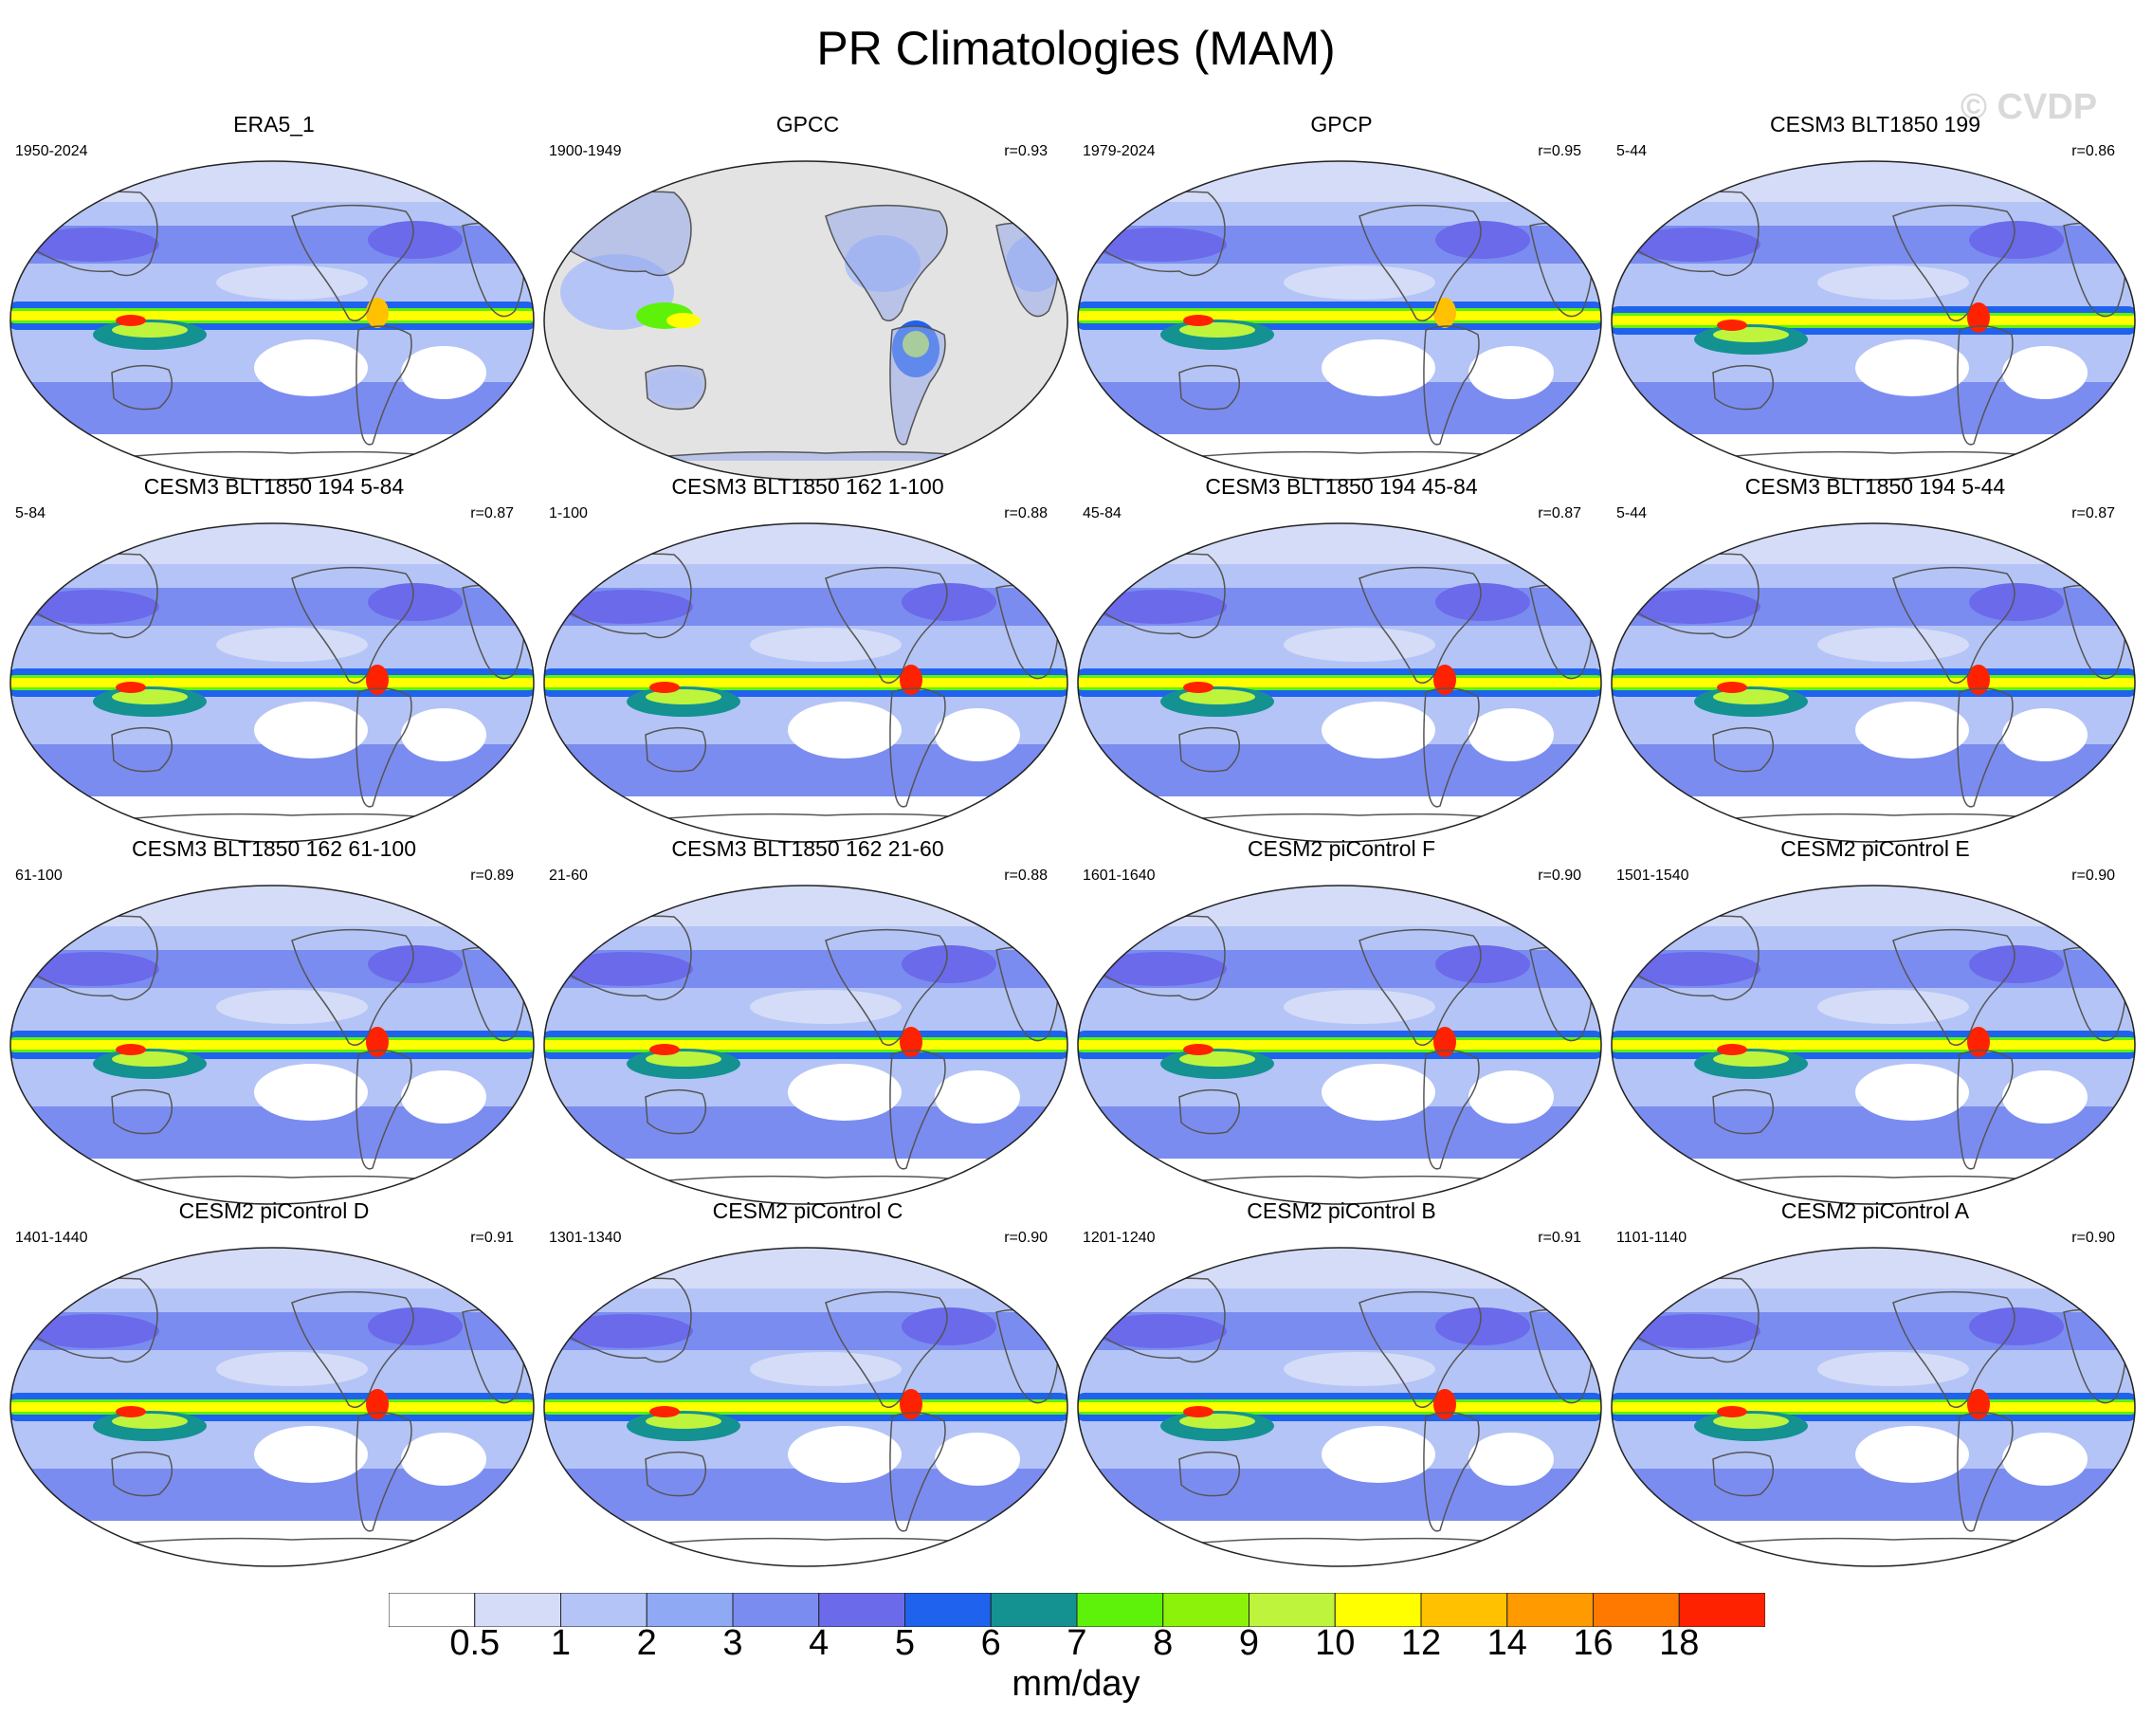 The height and width of the screenshot is (1736, 2152). What do you see at coordinates (569, 876) in the screenshot?
I see `panel-years: 21-60` at bounding box center [569, 876].